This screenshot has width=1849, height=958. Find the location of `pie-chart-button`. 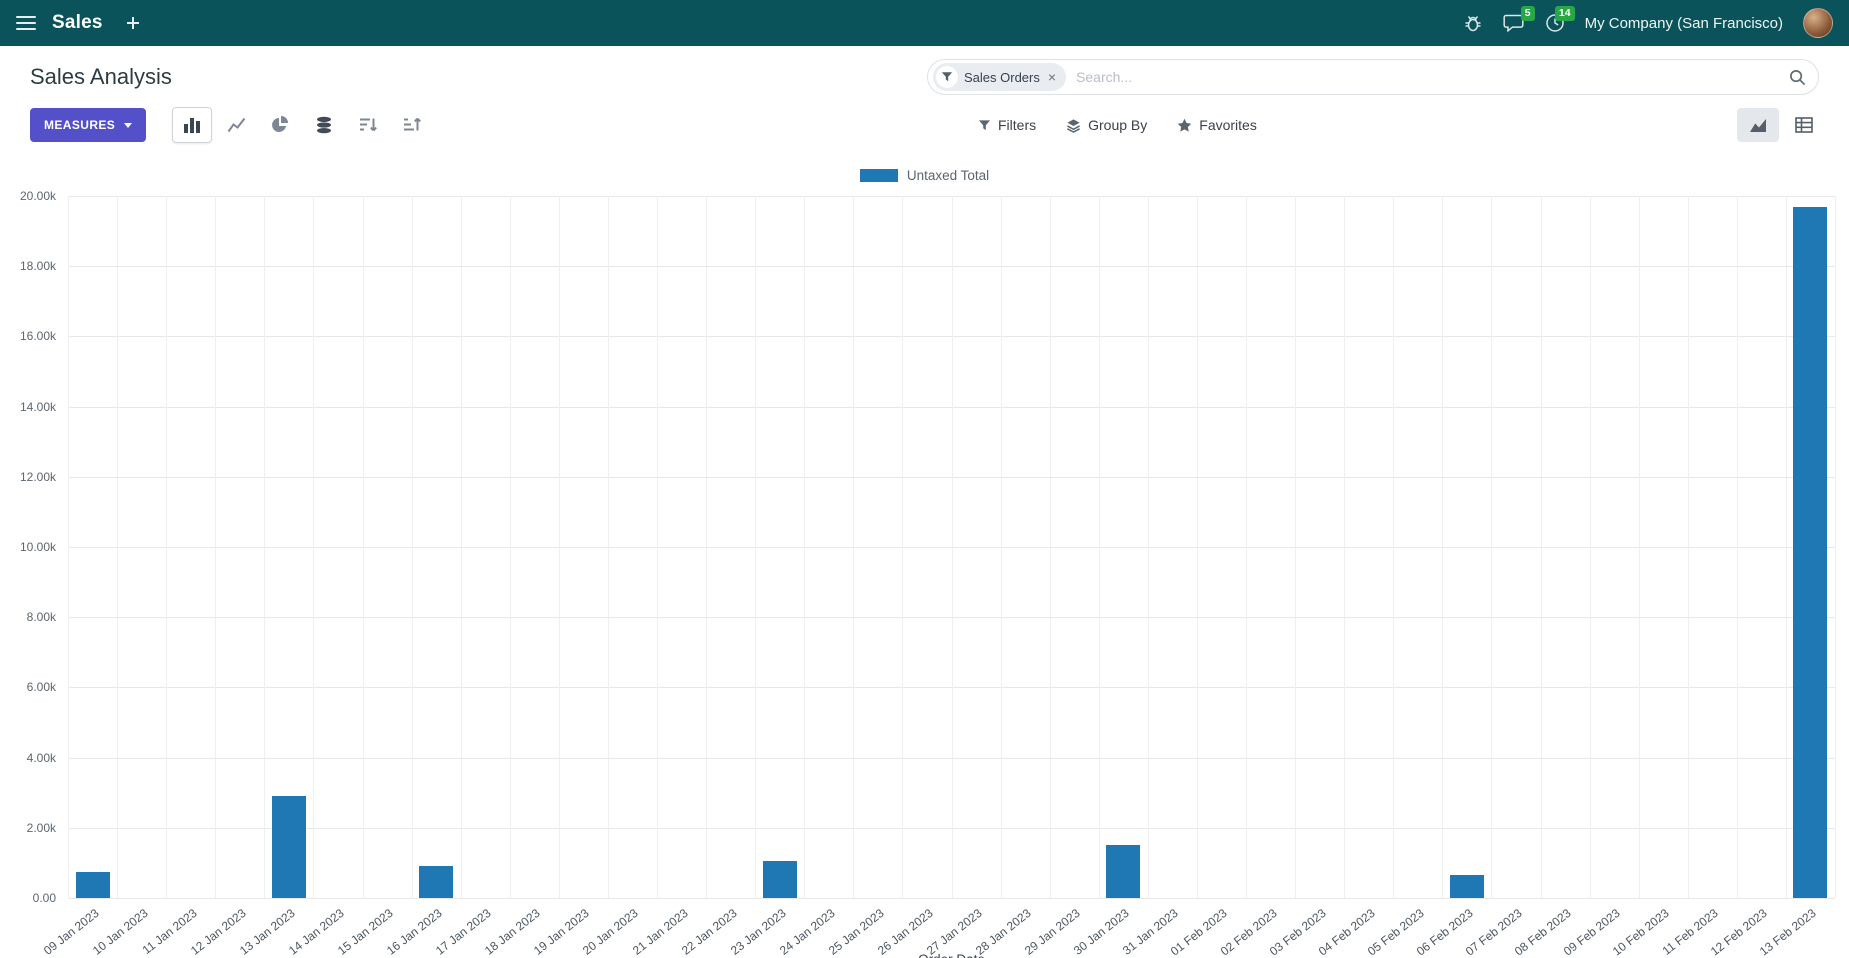

pie-chart-button is located at coordinates (280, 125).